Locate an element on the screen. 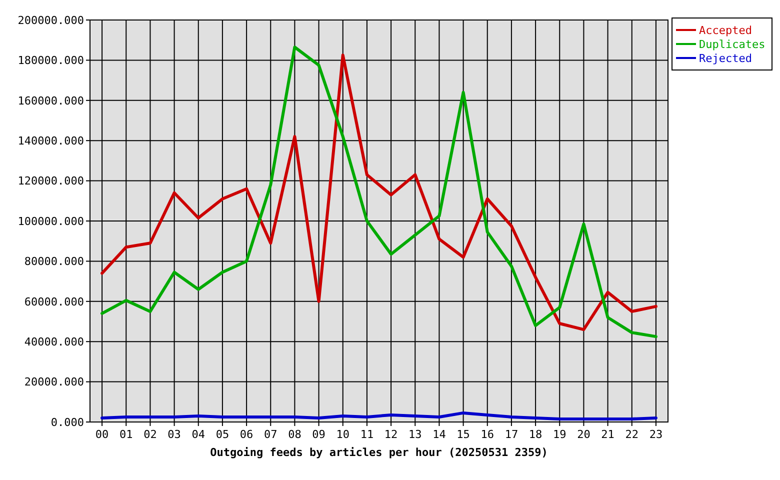 The height and width of the screenshot is (480, 780). x-tick-label: 09 is located at coordinates (319, 434).